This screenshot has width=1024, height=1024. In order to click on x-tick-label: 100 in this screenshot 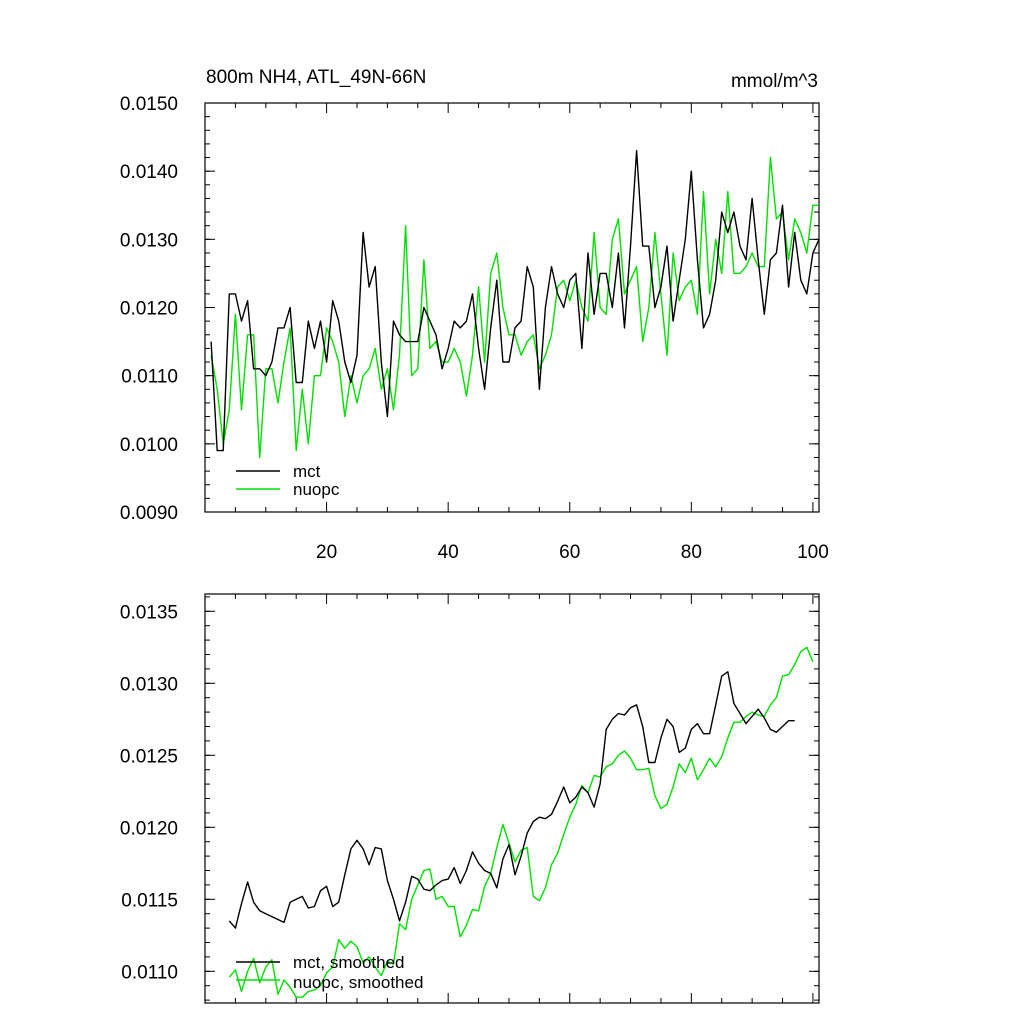, I will do `click(813, 552)`.